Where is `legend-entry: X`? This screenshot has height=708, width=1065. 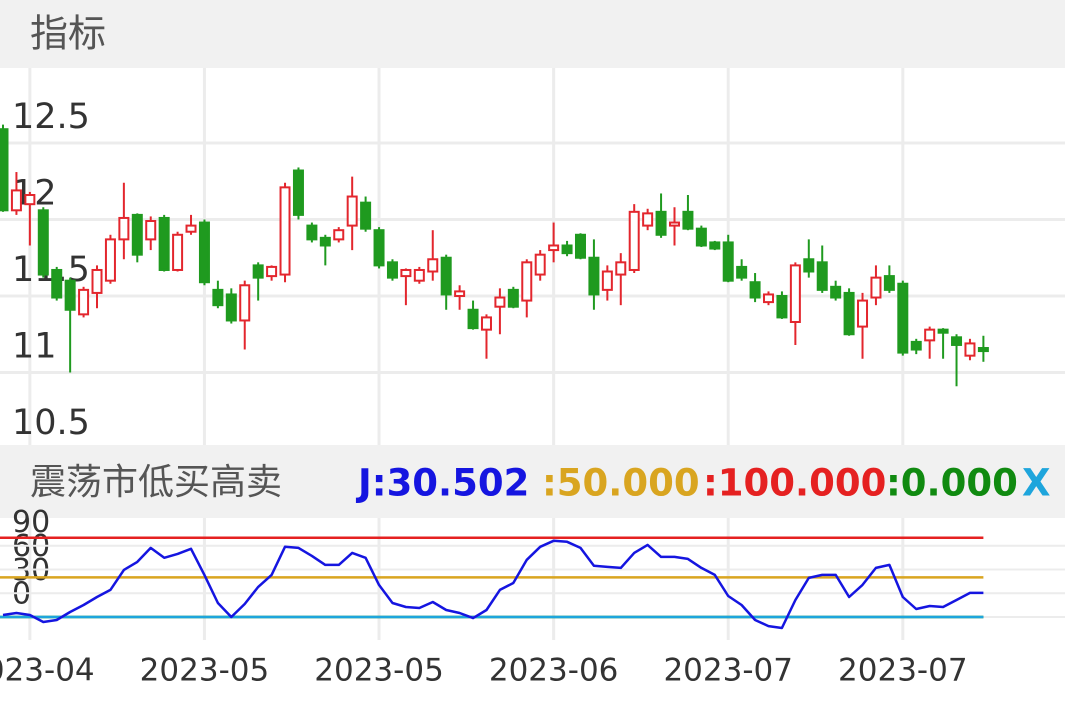 legend-entry: X is located at coordinates (1036, 483).